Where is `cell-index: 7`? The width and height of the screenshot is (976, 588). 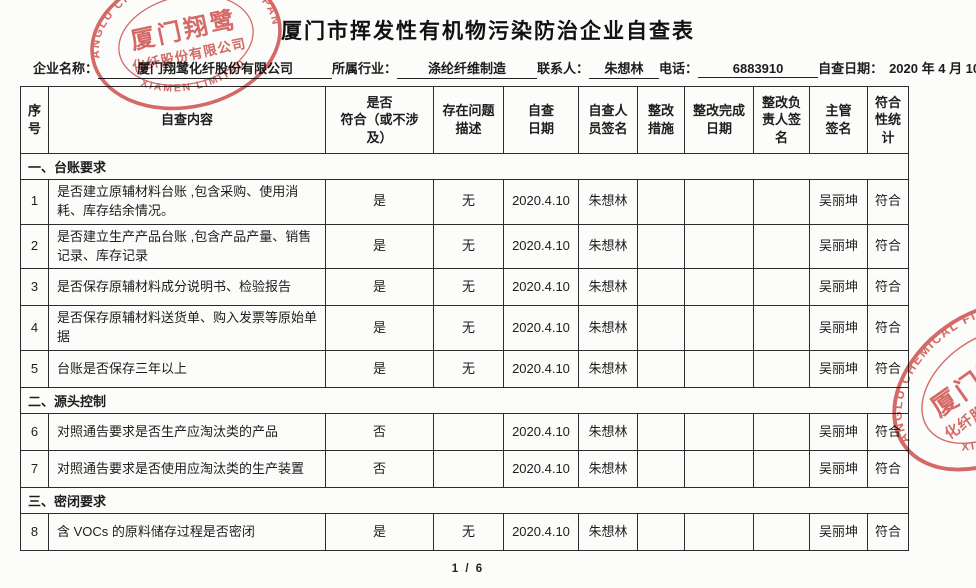
cell-index: 7 is located at coordinates (34, 469).